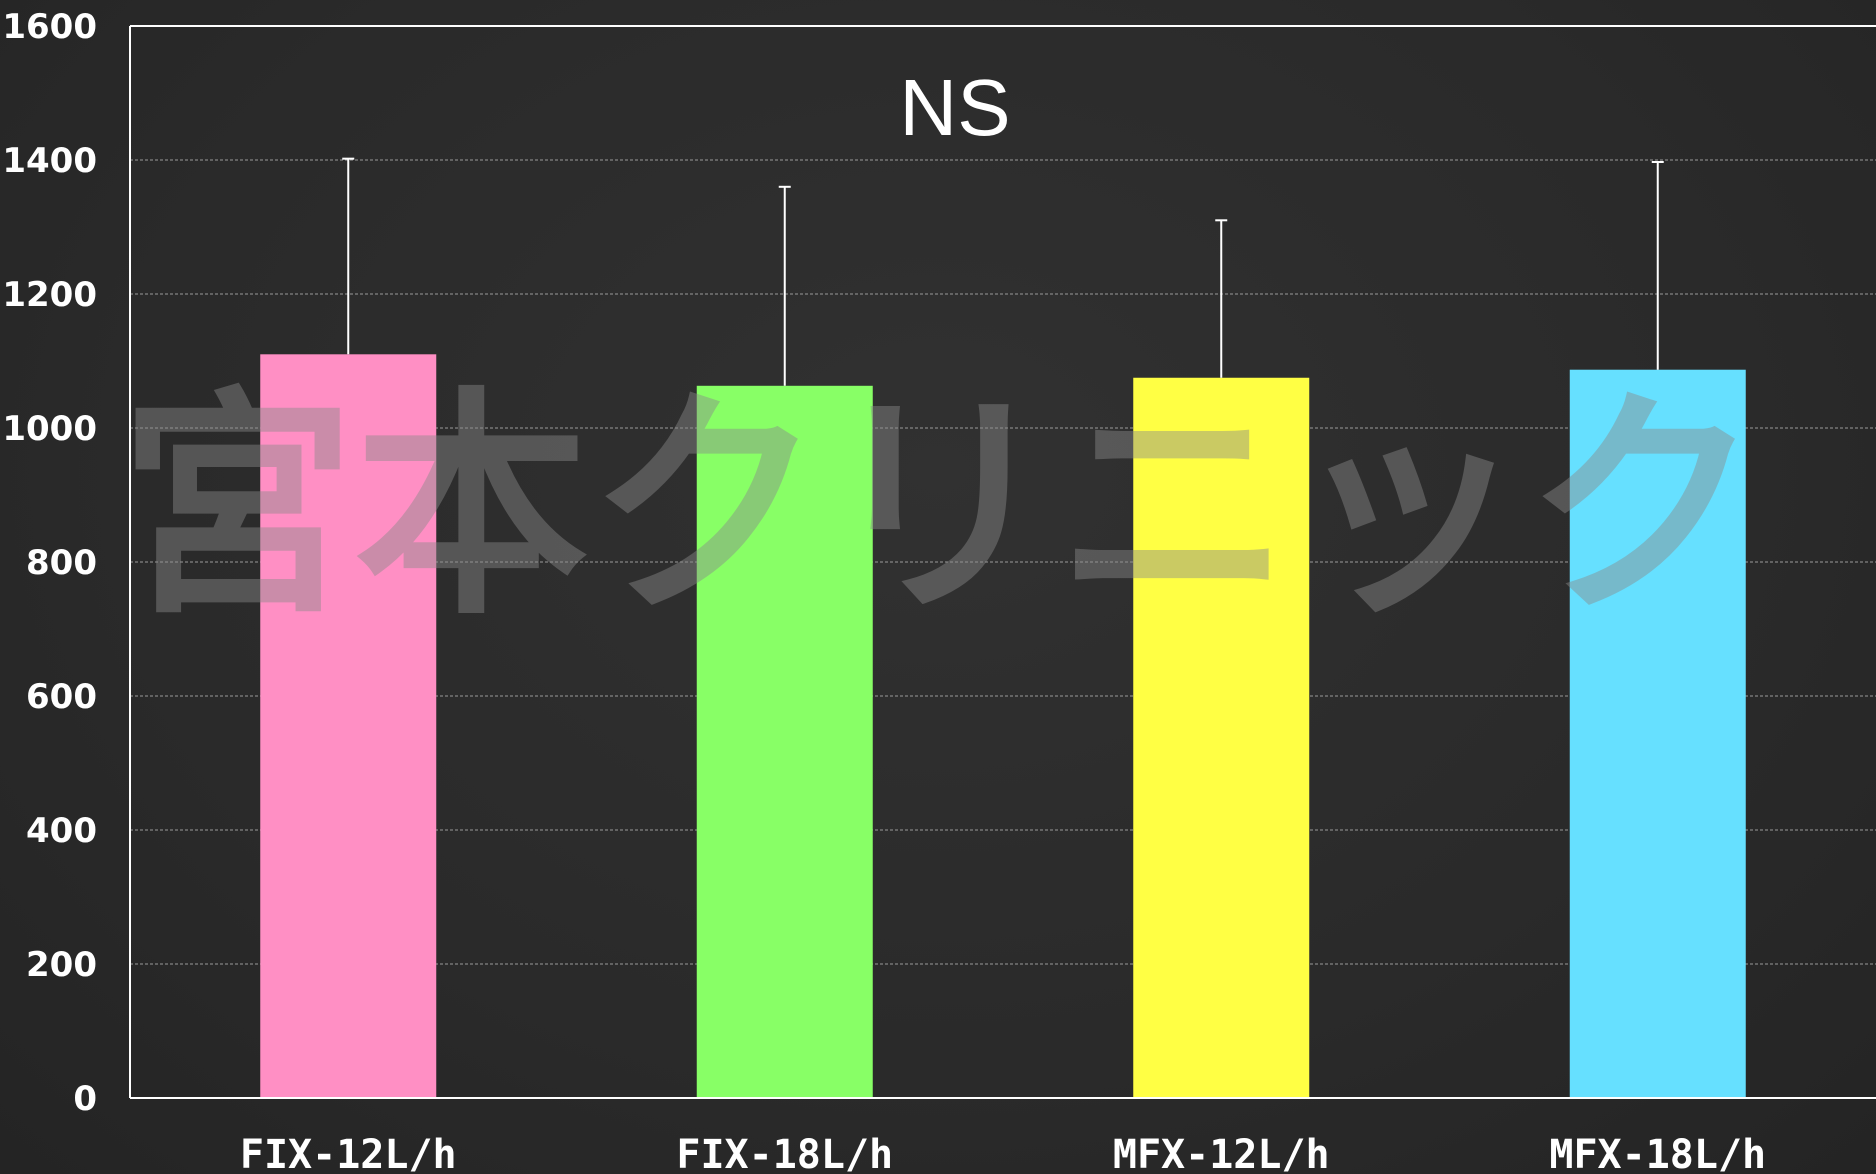 The width and height of the screenshot is (1876, 1174). I want to click on y-tick-label: 600, so click(61, 697).